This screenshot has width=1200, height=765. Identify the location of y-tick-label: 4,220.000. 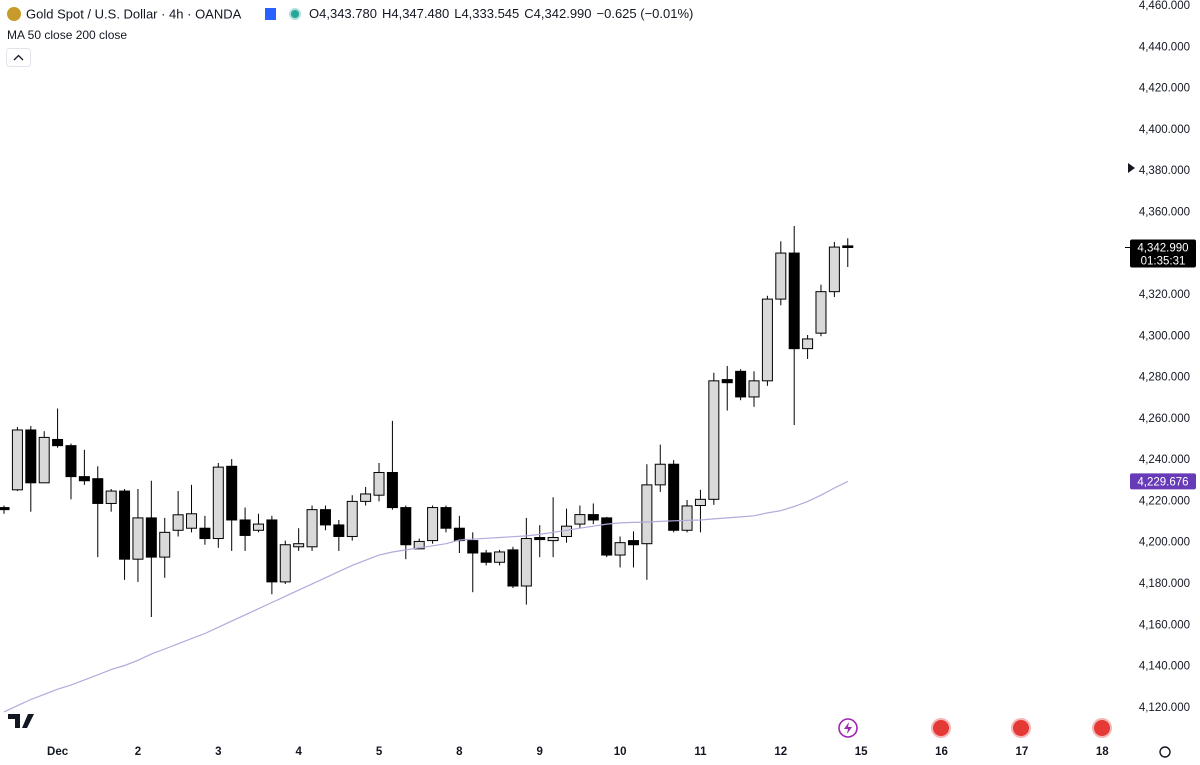
(1164, 501).